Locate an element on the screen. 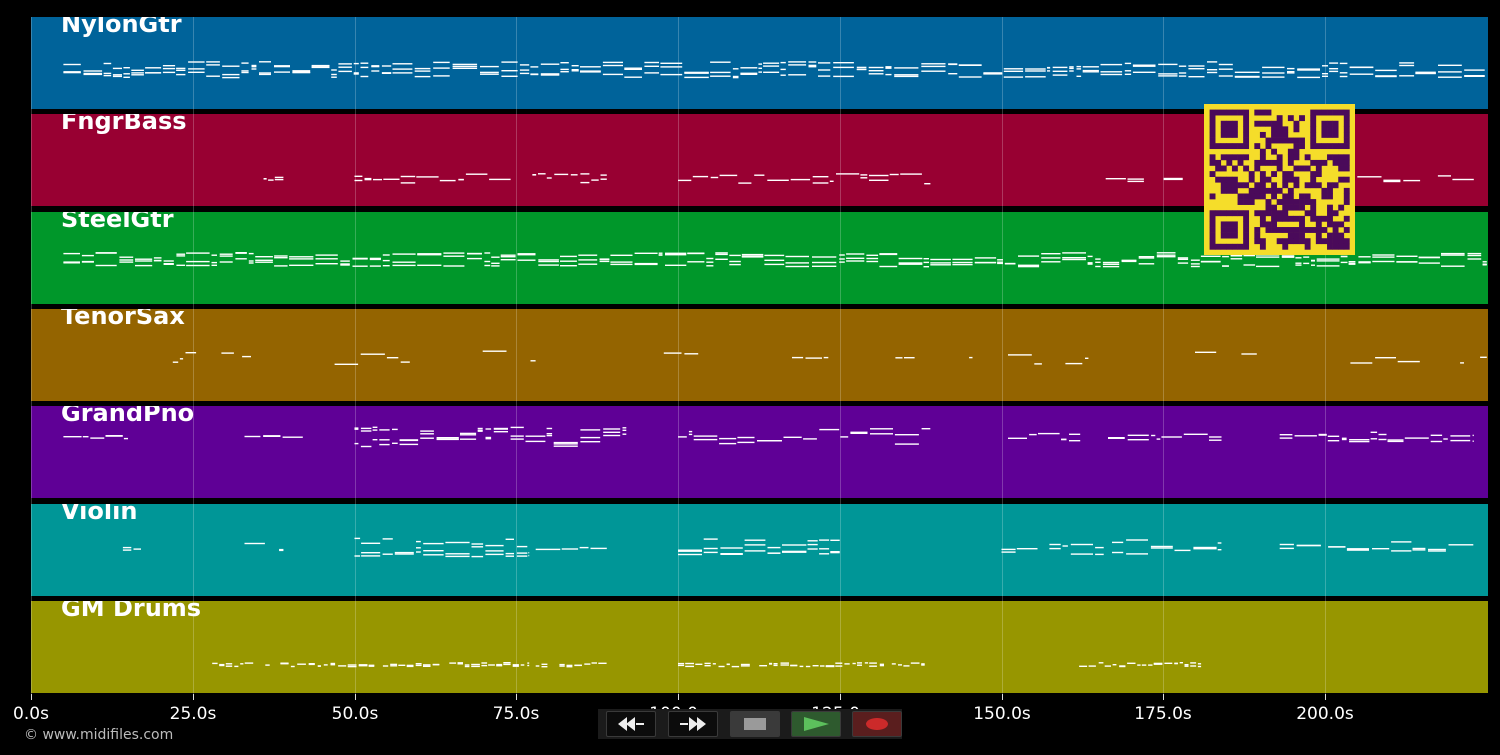 This screenshot has height=755, width=1500. play-button is located at coordinates (816, 724).